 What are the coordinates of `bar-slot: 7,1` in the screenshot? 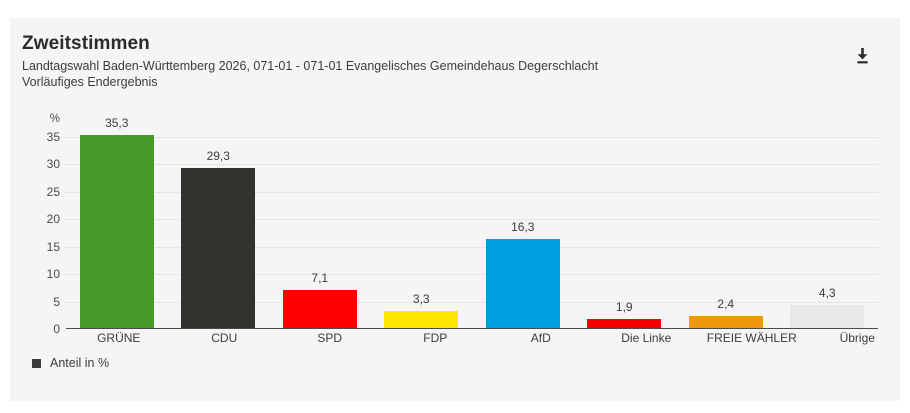 It's located at (320, 228).